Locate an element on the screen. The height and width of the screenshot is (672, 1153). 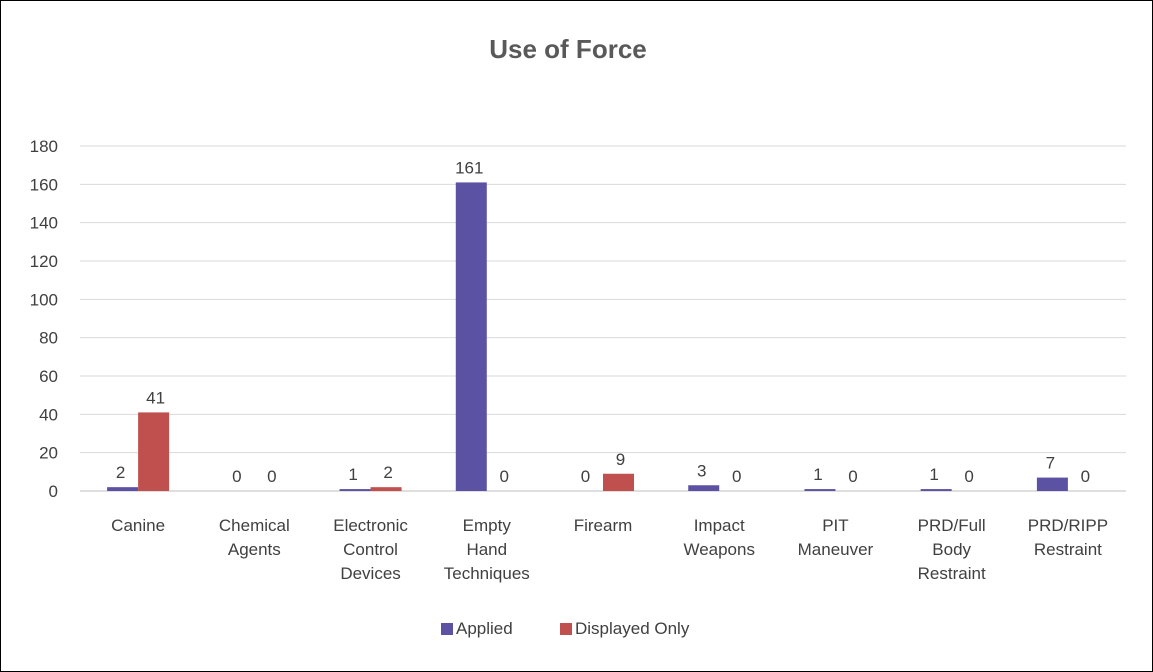
category-label: Impact Weapons is located at coordinates (719, 537).